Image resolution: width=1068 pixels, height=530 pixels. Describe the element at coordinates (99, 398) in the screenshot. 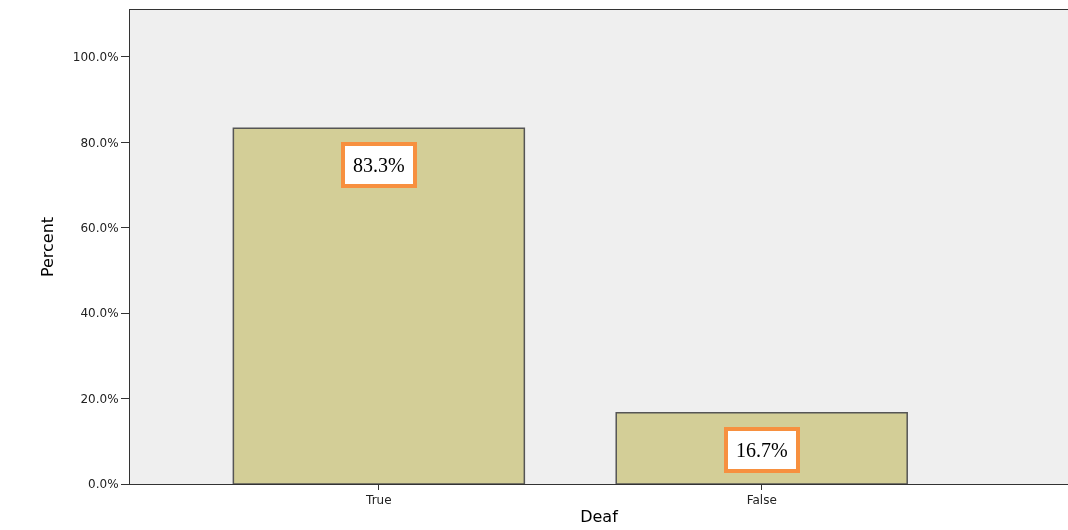

I see `y-tick-label: 20.0%` at that location.